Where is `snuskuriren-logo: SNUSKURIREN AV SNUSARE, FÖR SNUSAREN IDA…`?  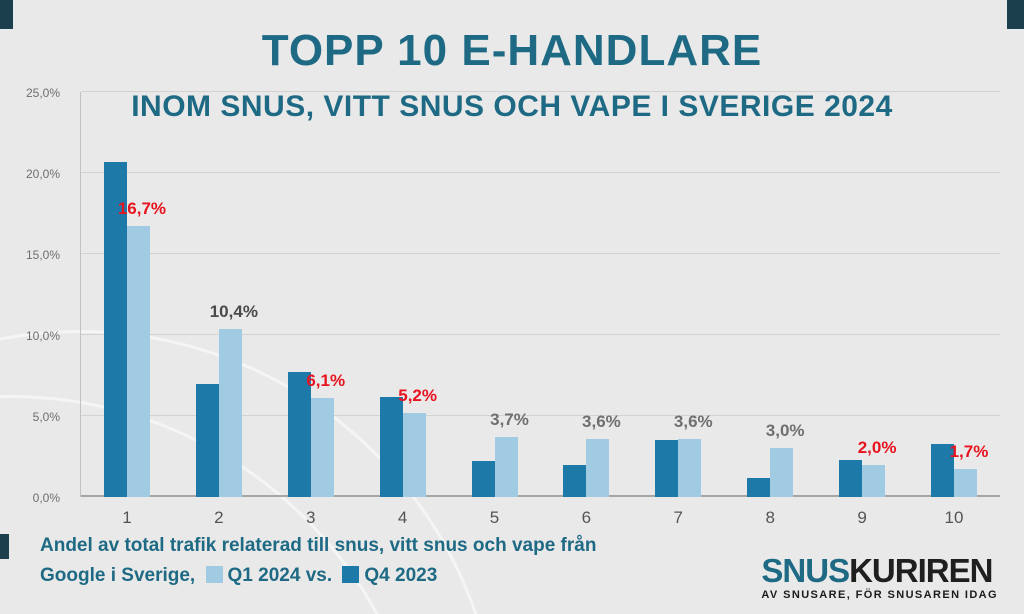
snuskuriren-logo: SNUSKURIREN AV SNUSARE, FÖR SNUSAREN IDA… is located at coordinates (879, 576).